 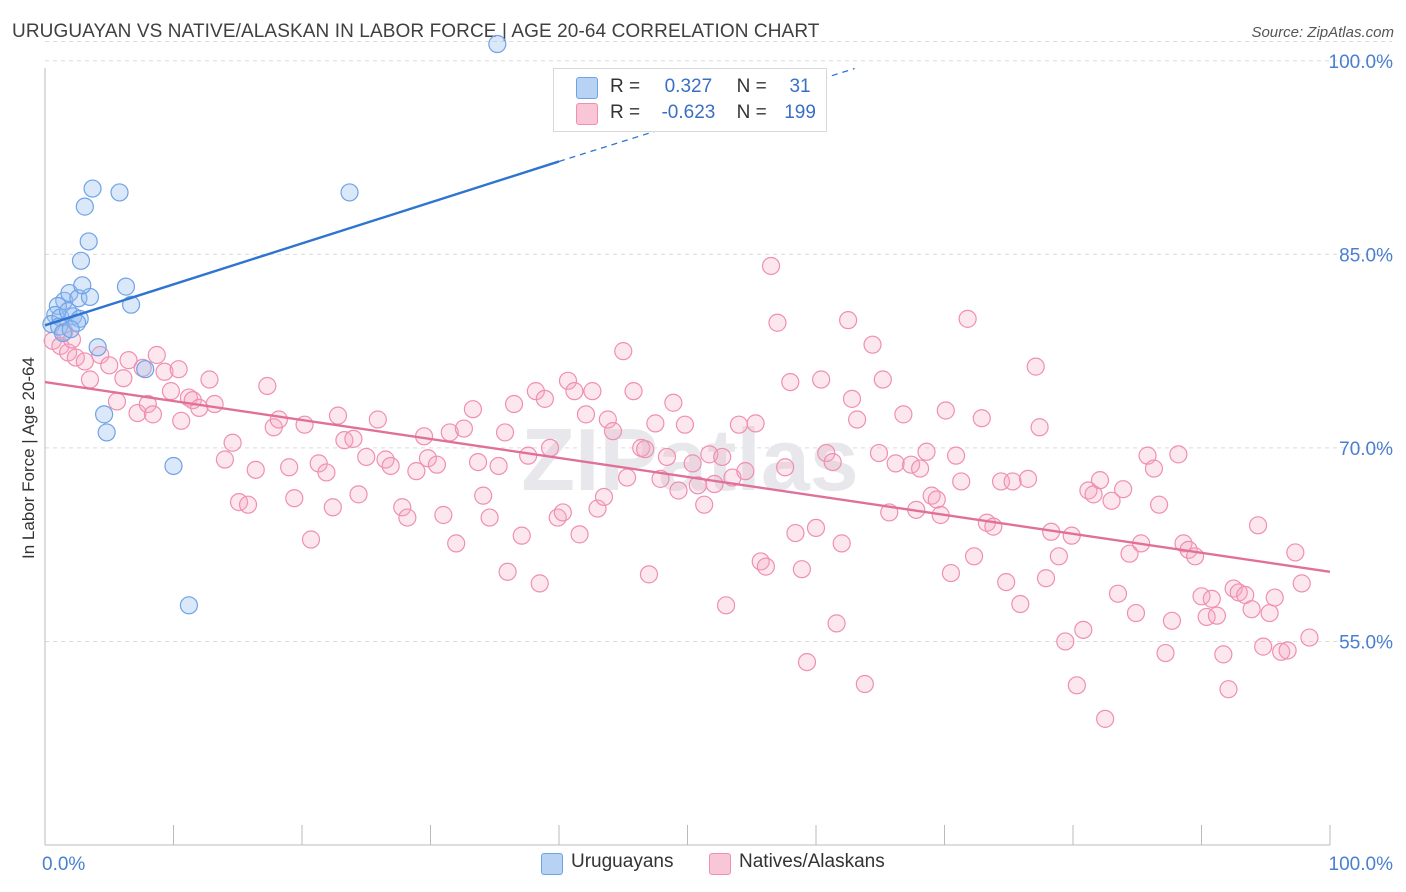 I want to click on stats-legend: R = 0.327 N = 31 R = -0.623 N = 199, so click(x=690, y=100).